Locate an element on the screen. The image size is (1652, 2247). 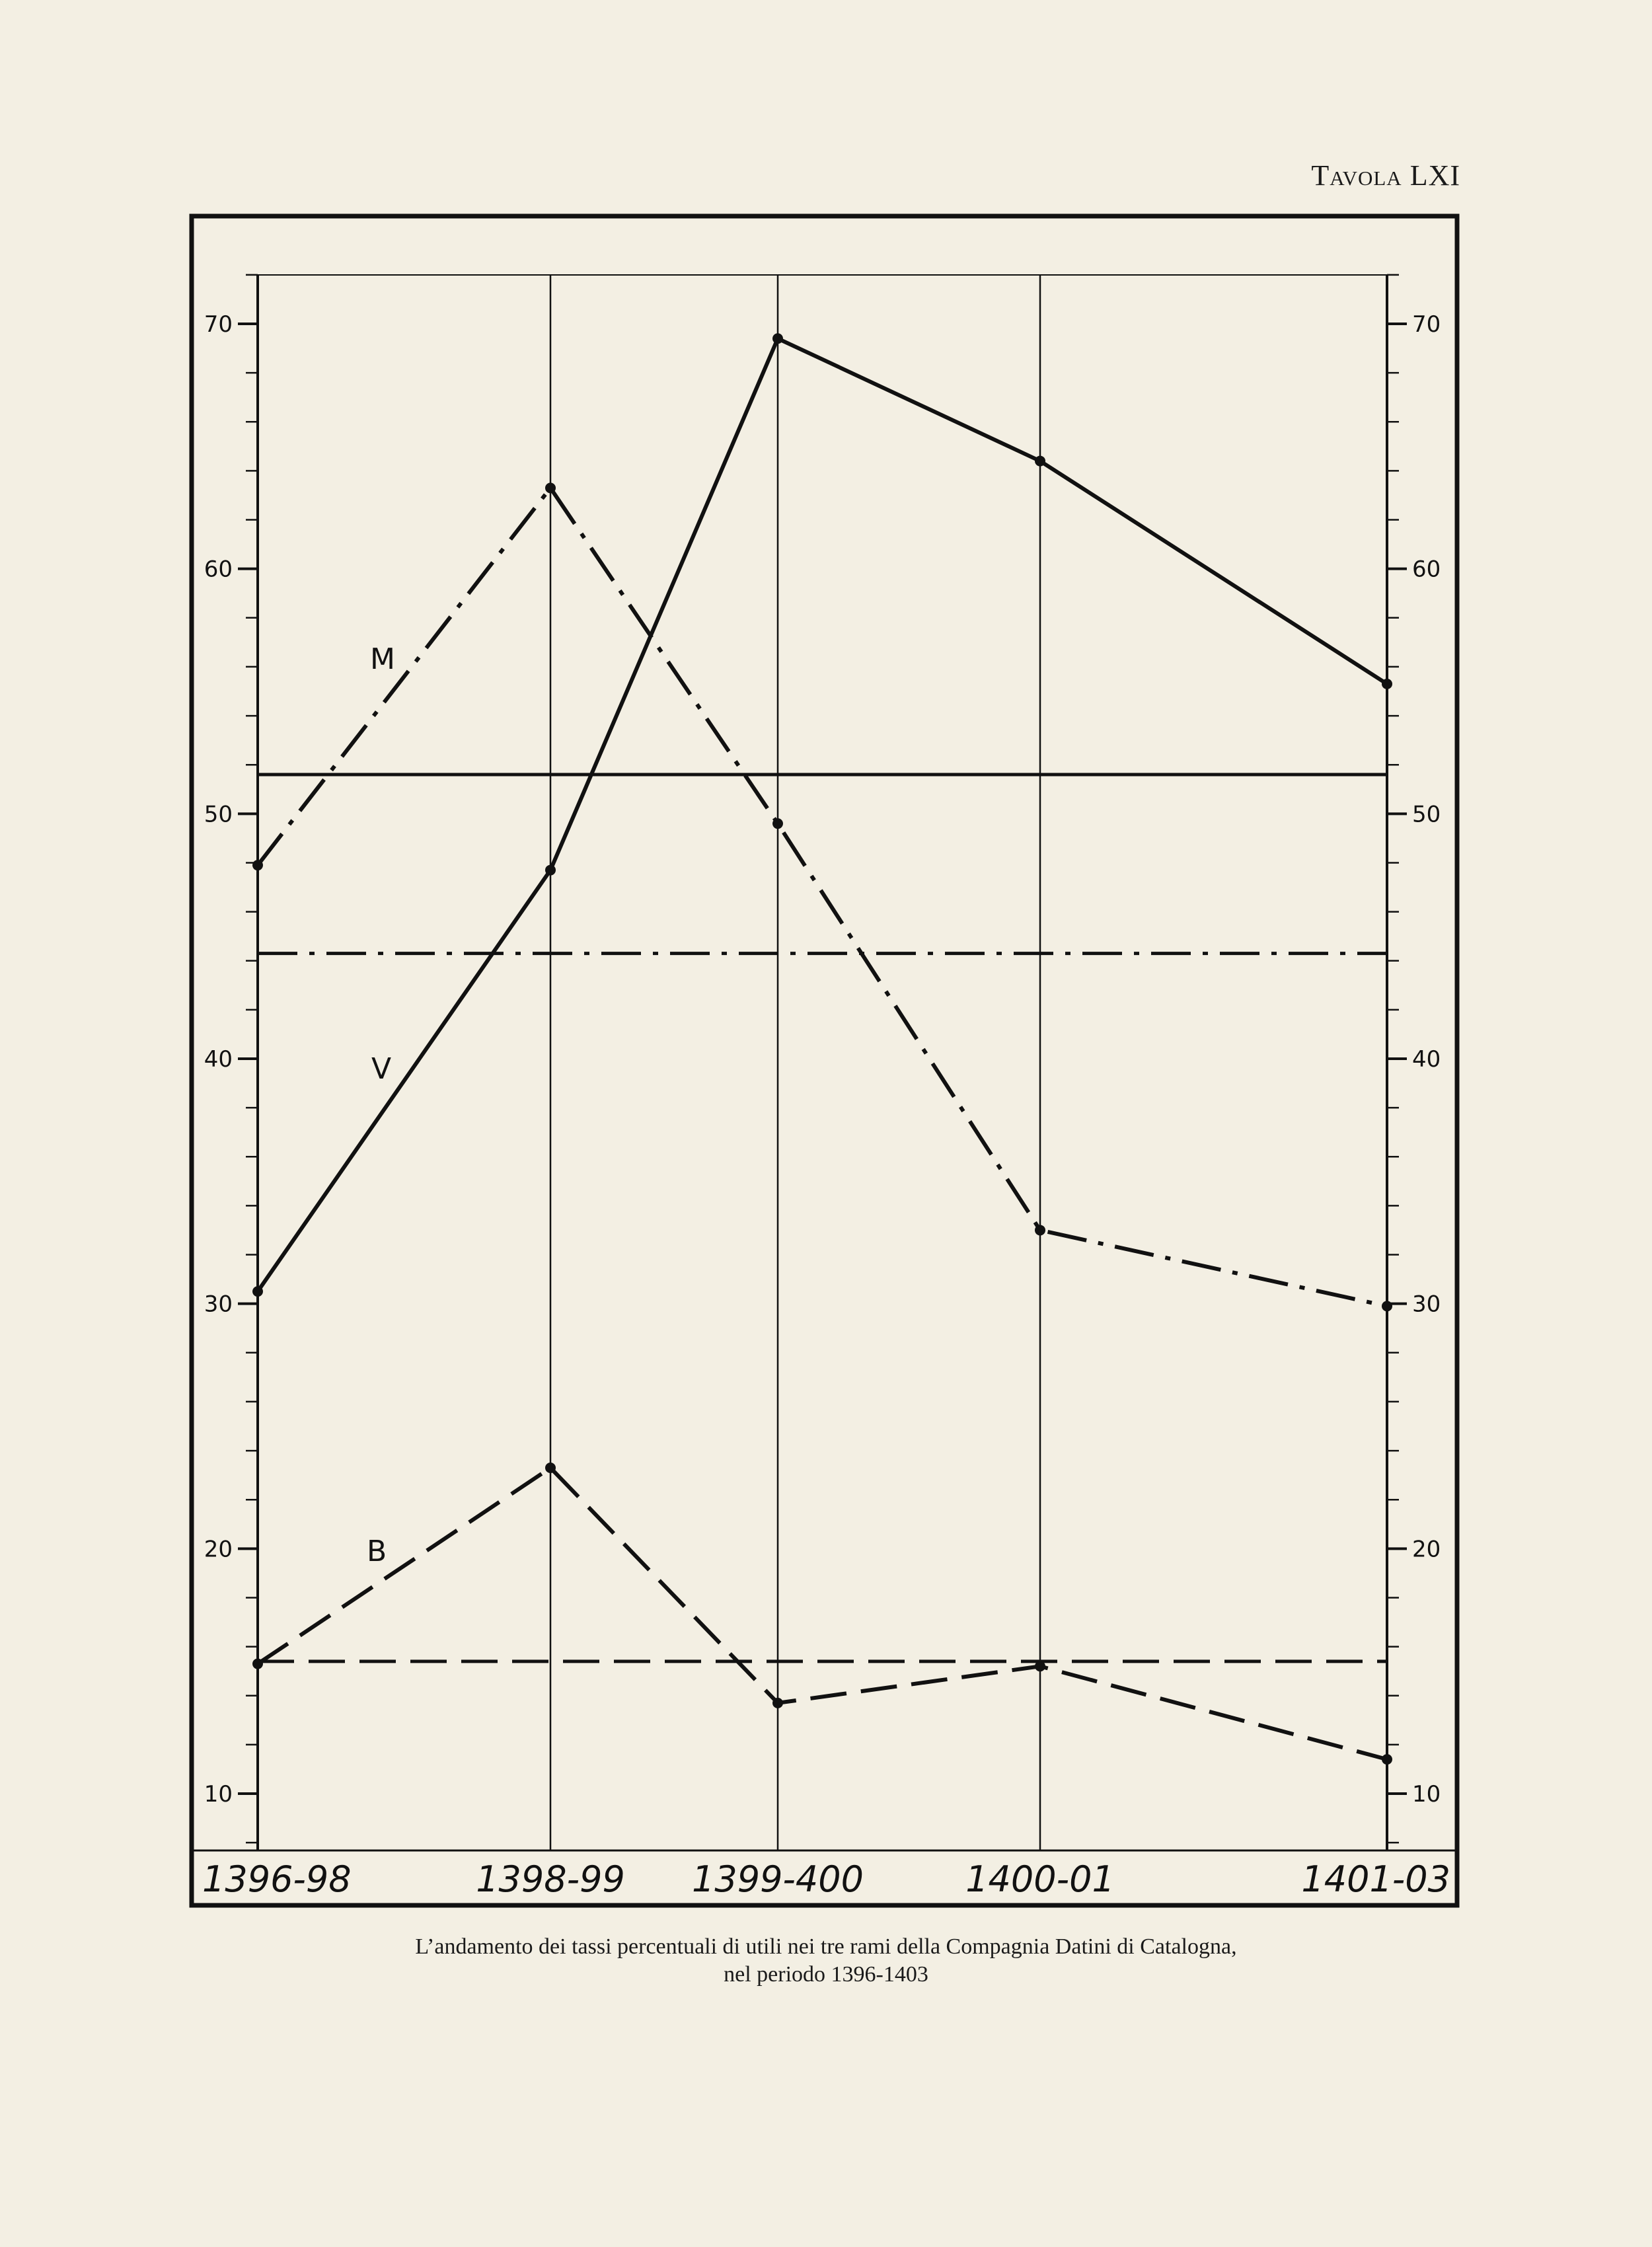
caption-line-2: nel periodo 1396-1403 is located at coordinates (826, 1974).